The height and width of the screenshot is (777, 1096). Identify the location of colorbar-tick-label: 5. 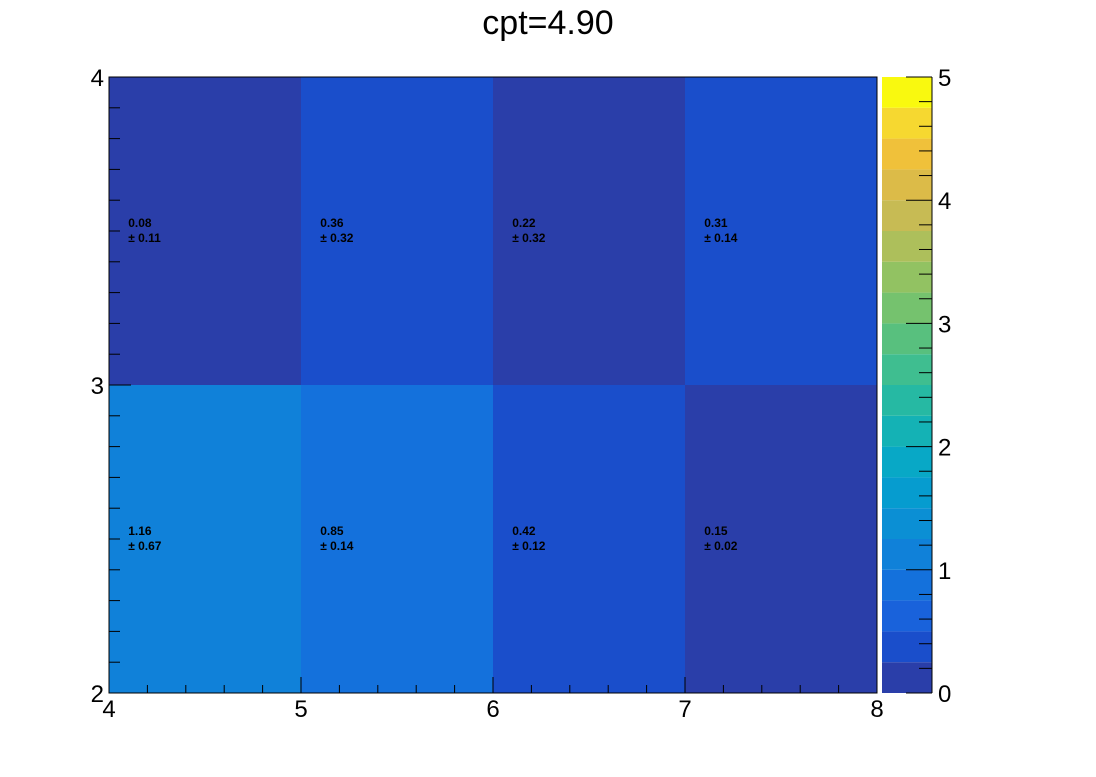
(944, 78).